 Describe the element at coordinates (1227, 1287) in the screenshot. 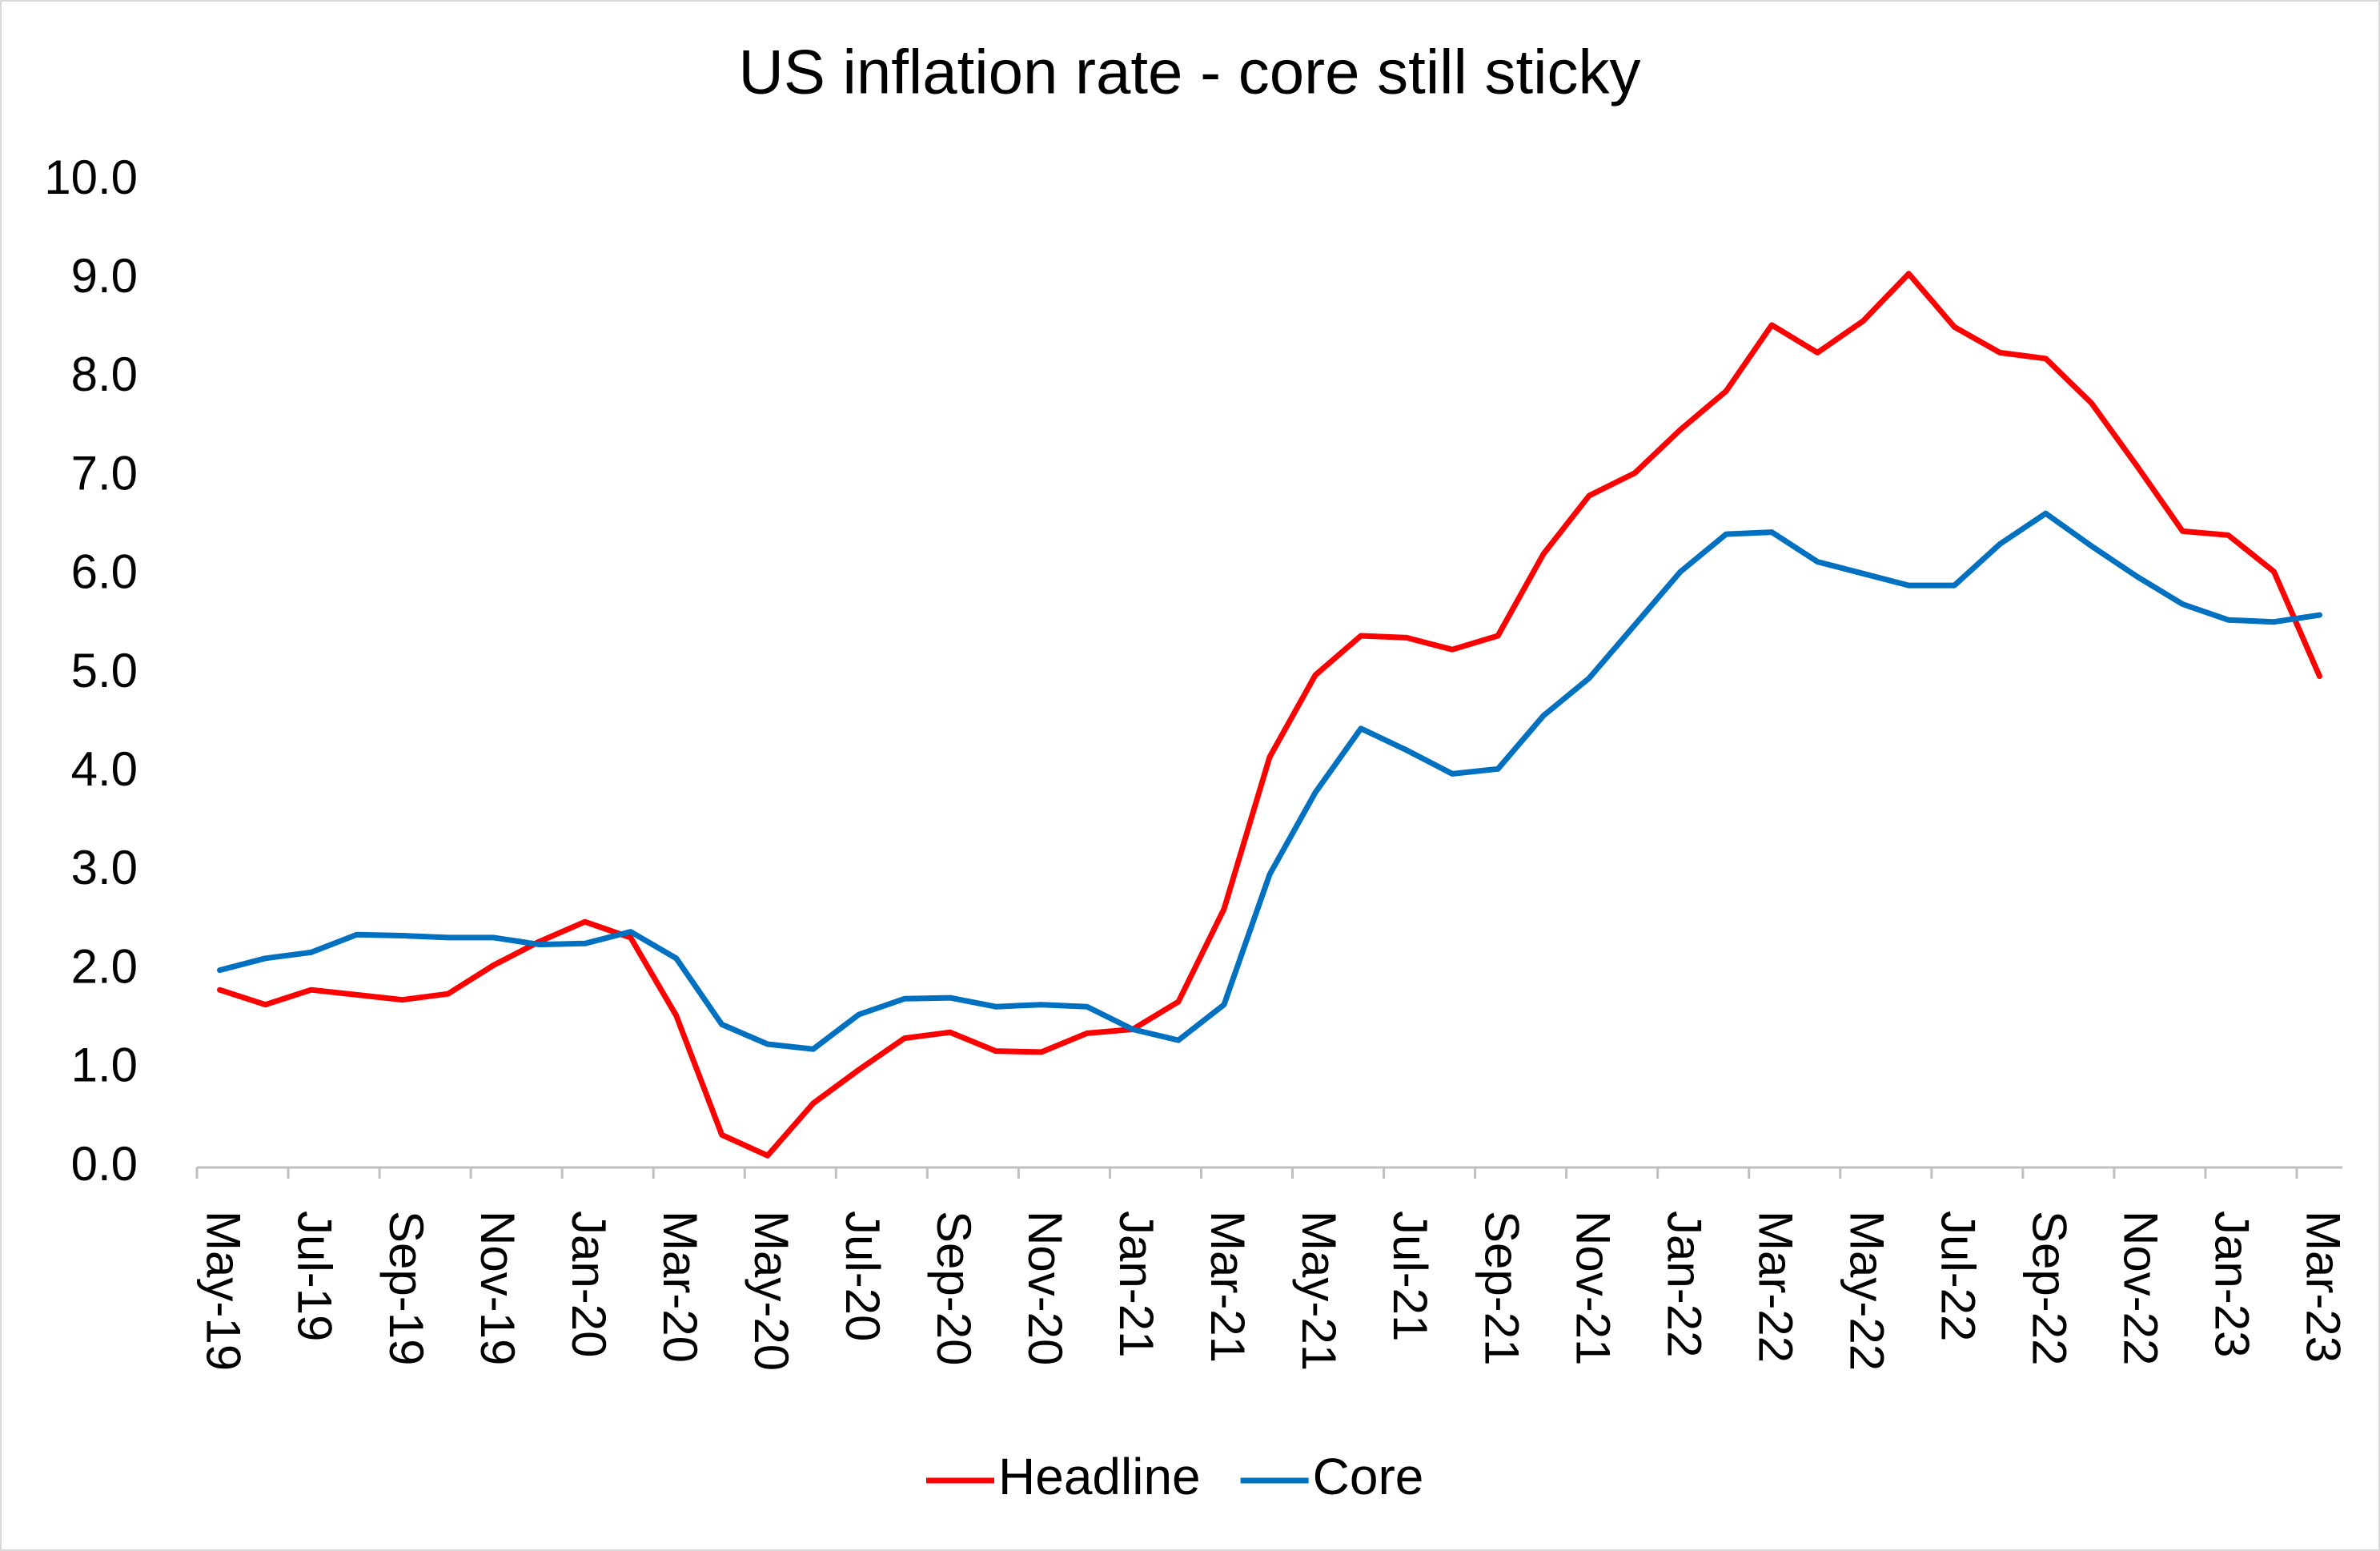

I see `x-tick-label: Mar-21` at that location.